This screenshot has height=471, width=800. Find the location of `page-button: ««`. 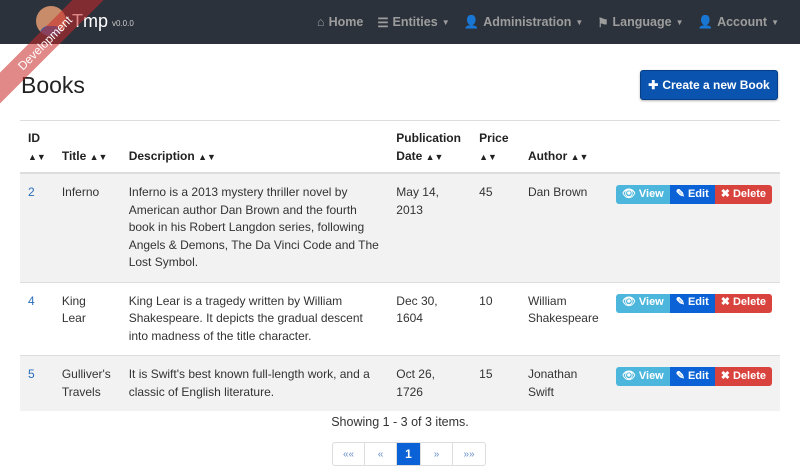

page-button: «« is located at coordinates (349, 454).